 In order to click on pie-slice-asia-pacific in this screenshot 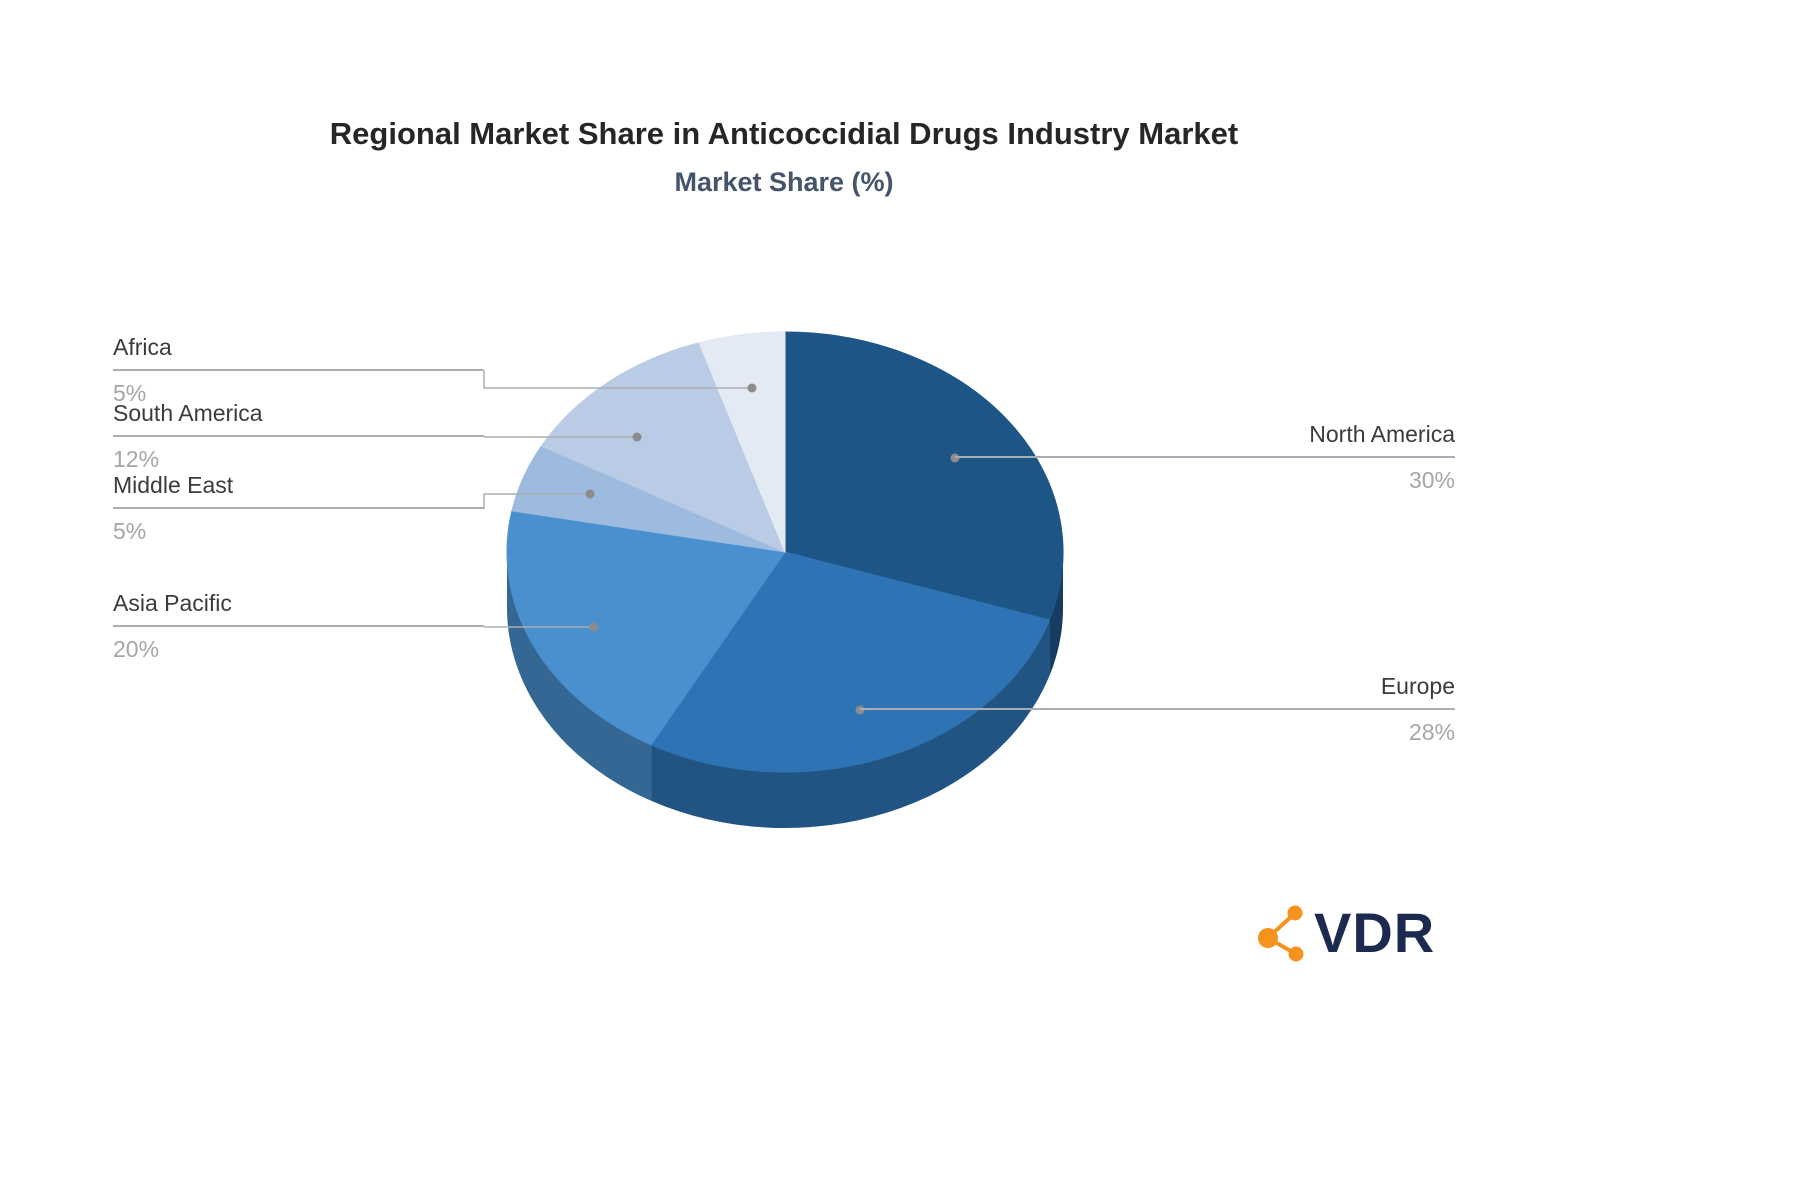, I will do `click(646, 628)`.